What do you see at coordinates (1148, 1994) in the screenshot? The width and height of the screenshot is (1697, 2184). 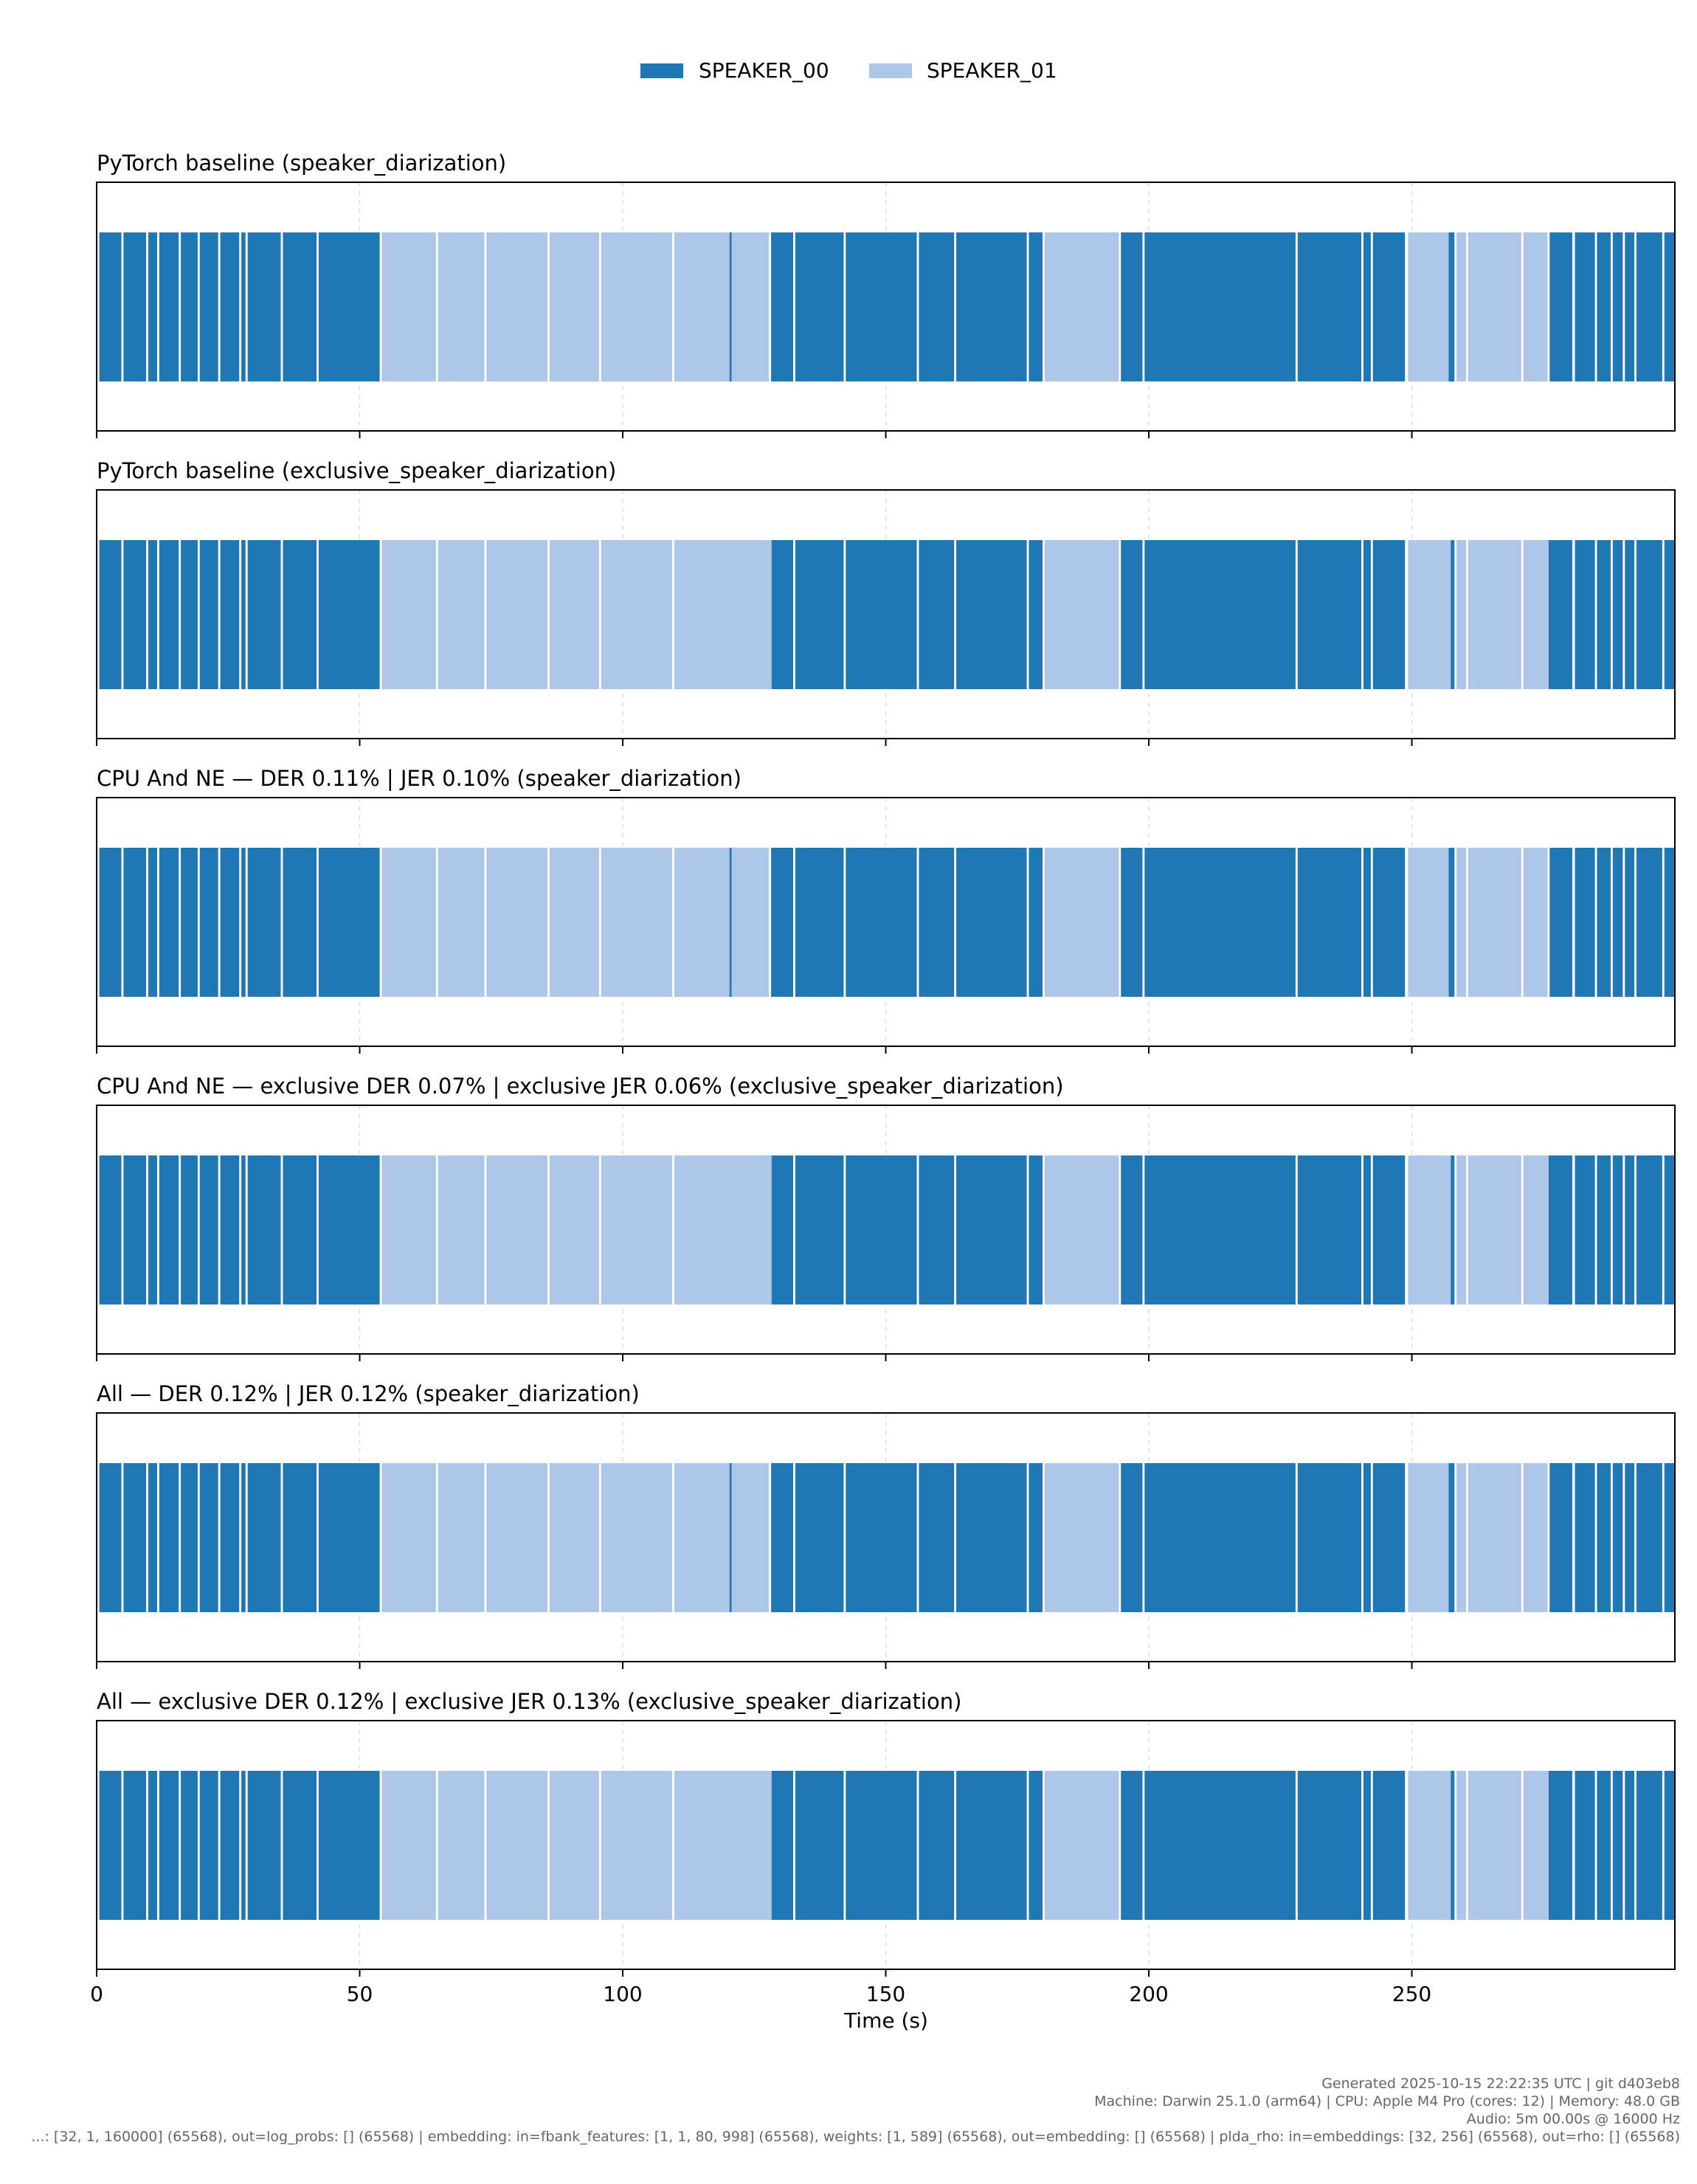 I see `x-tick-label: 200` at bounding box center [1148, 1994].